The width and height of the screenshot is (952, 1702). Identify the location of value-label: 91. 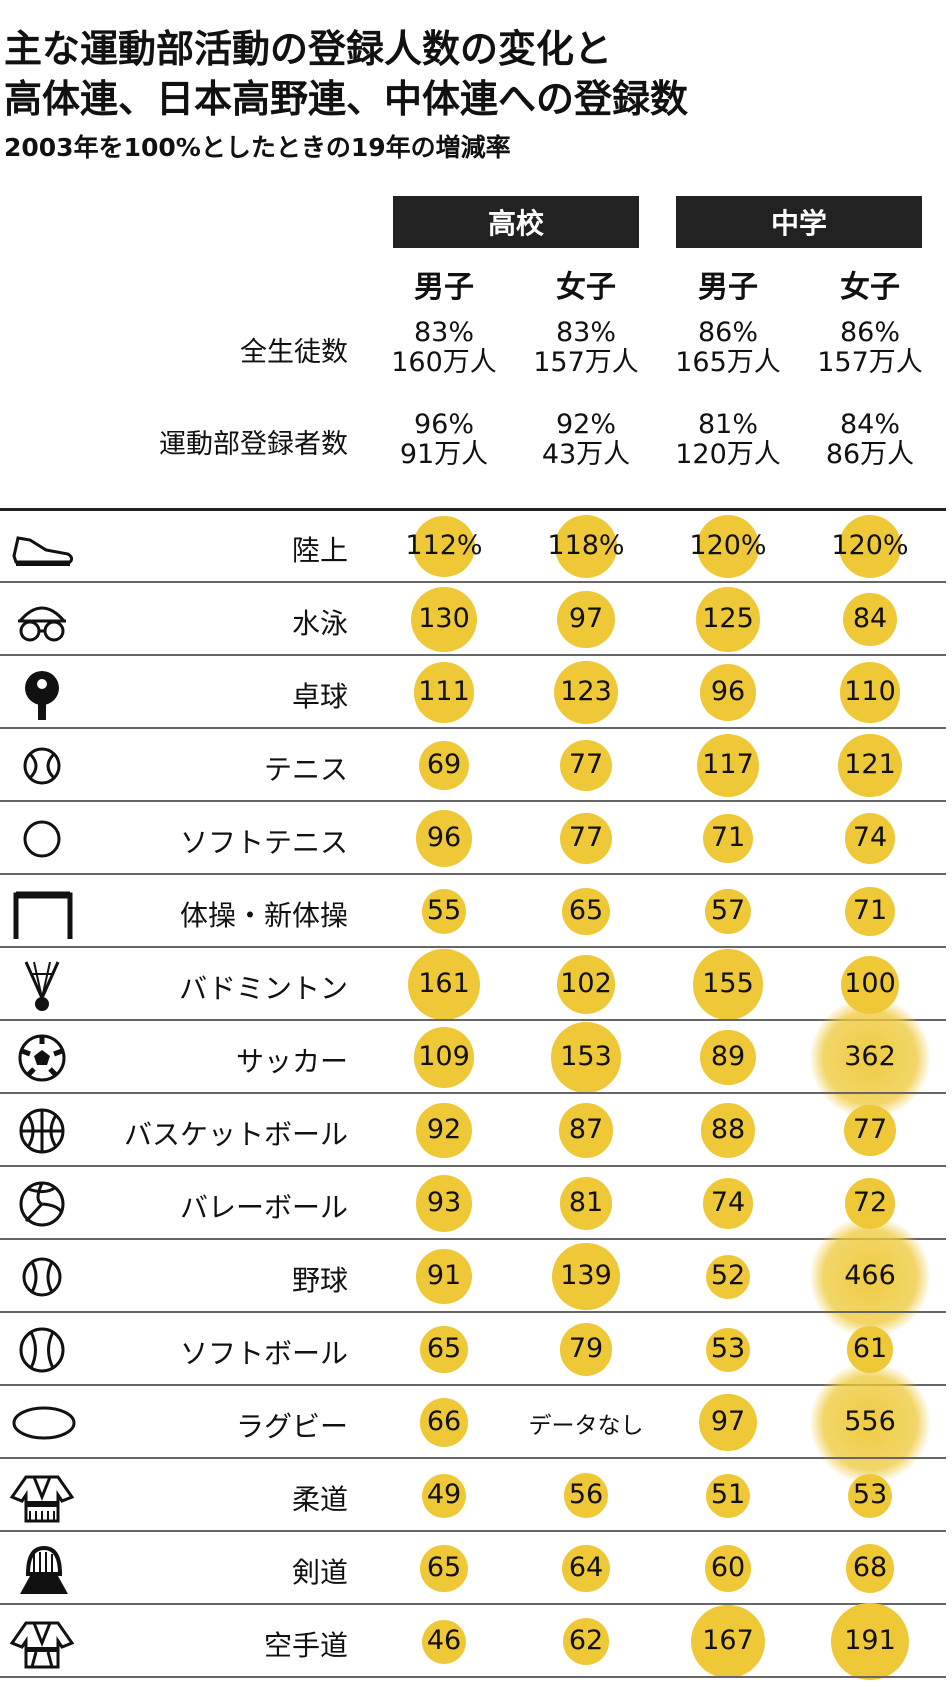
(444, 1275).